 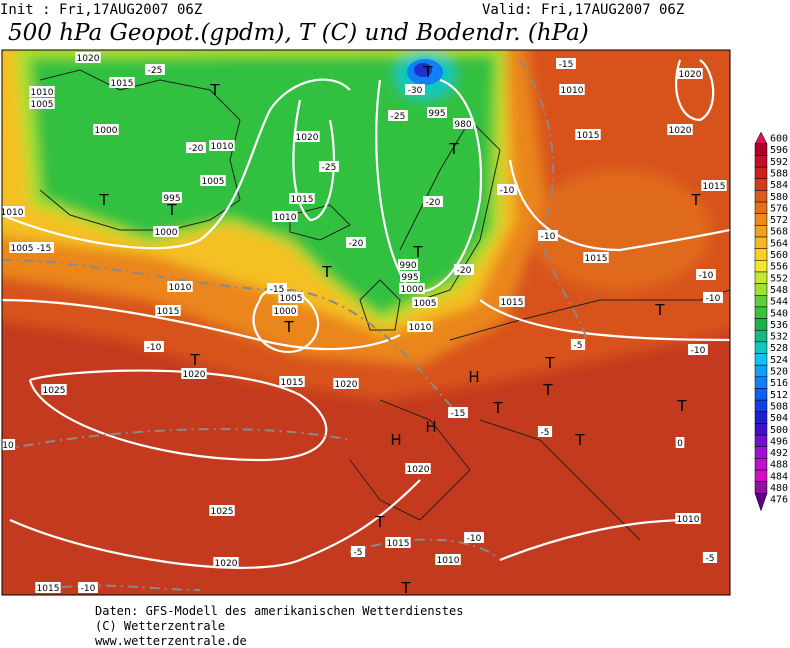 What do you see at coordinates (779, 162) in the screenshot?
I see `legend-label: 592` at bounding box center [779, 162].